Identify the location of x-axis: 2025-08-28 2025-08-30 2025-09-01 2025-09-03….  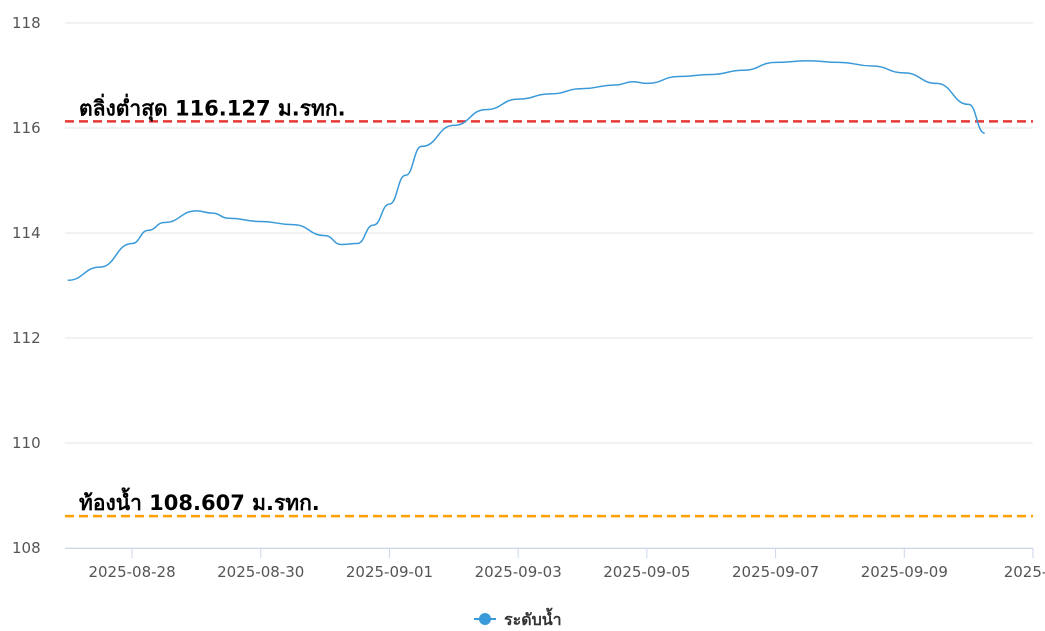
(555, 564).